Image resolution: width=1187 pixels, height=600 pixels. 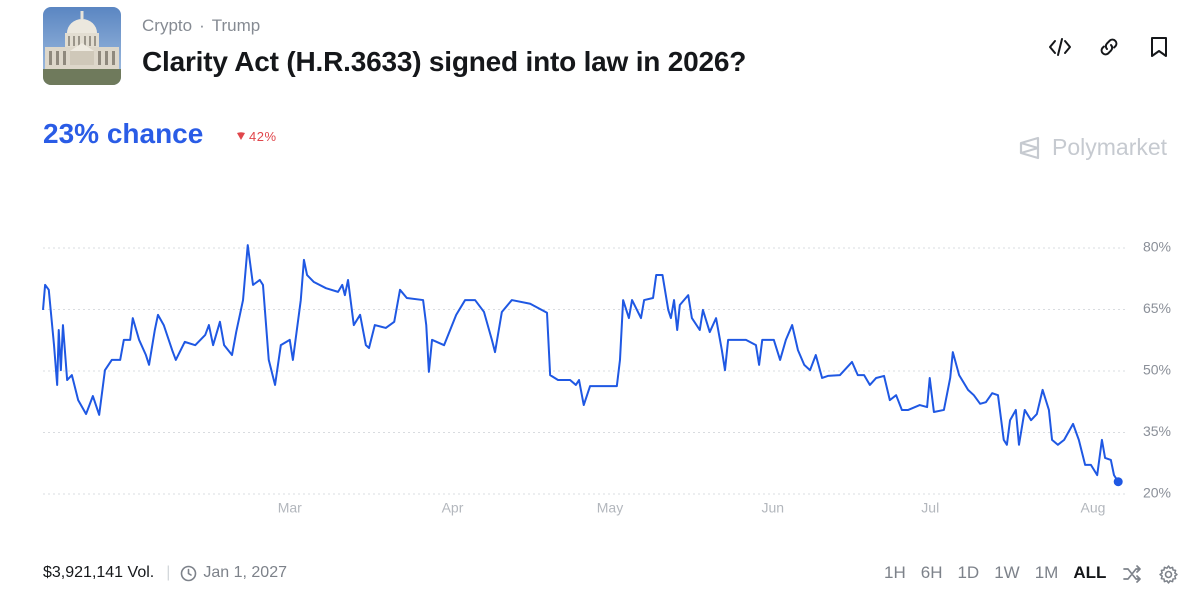 What do you see at coordinates (1093, 508) in the screenshot?
I see `x-tick-label: Aug` at bounding box center [1093, 508].